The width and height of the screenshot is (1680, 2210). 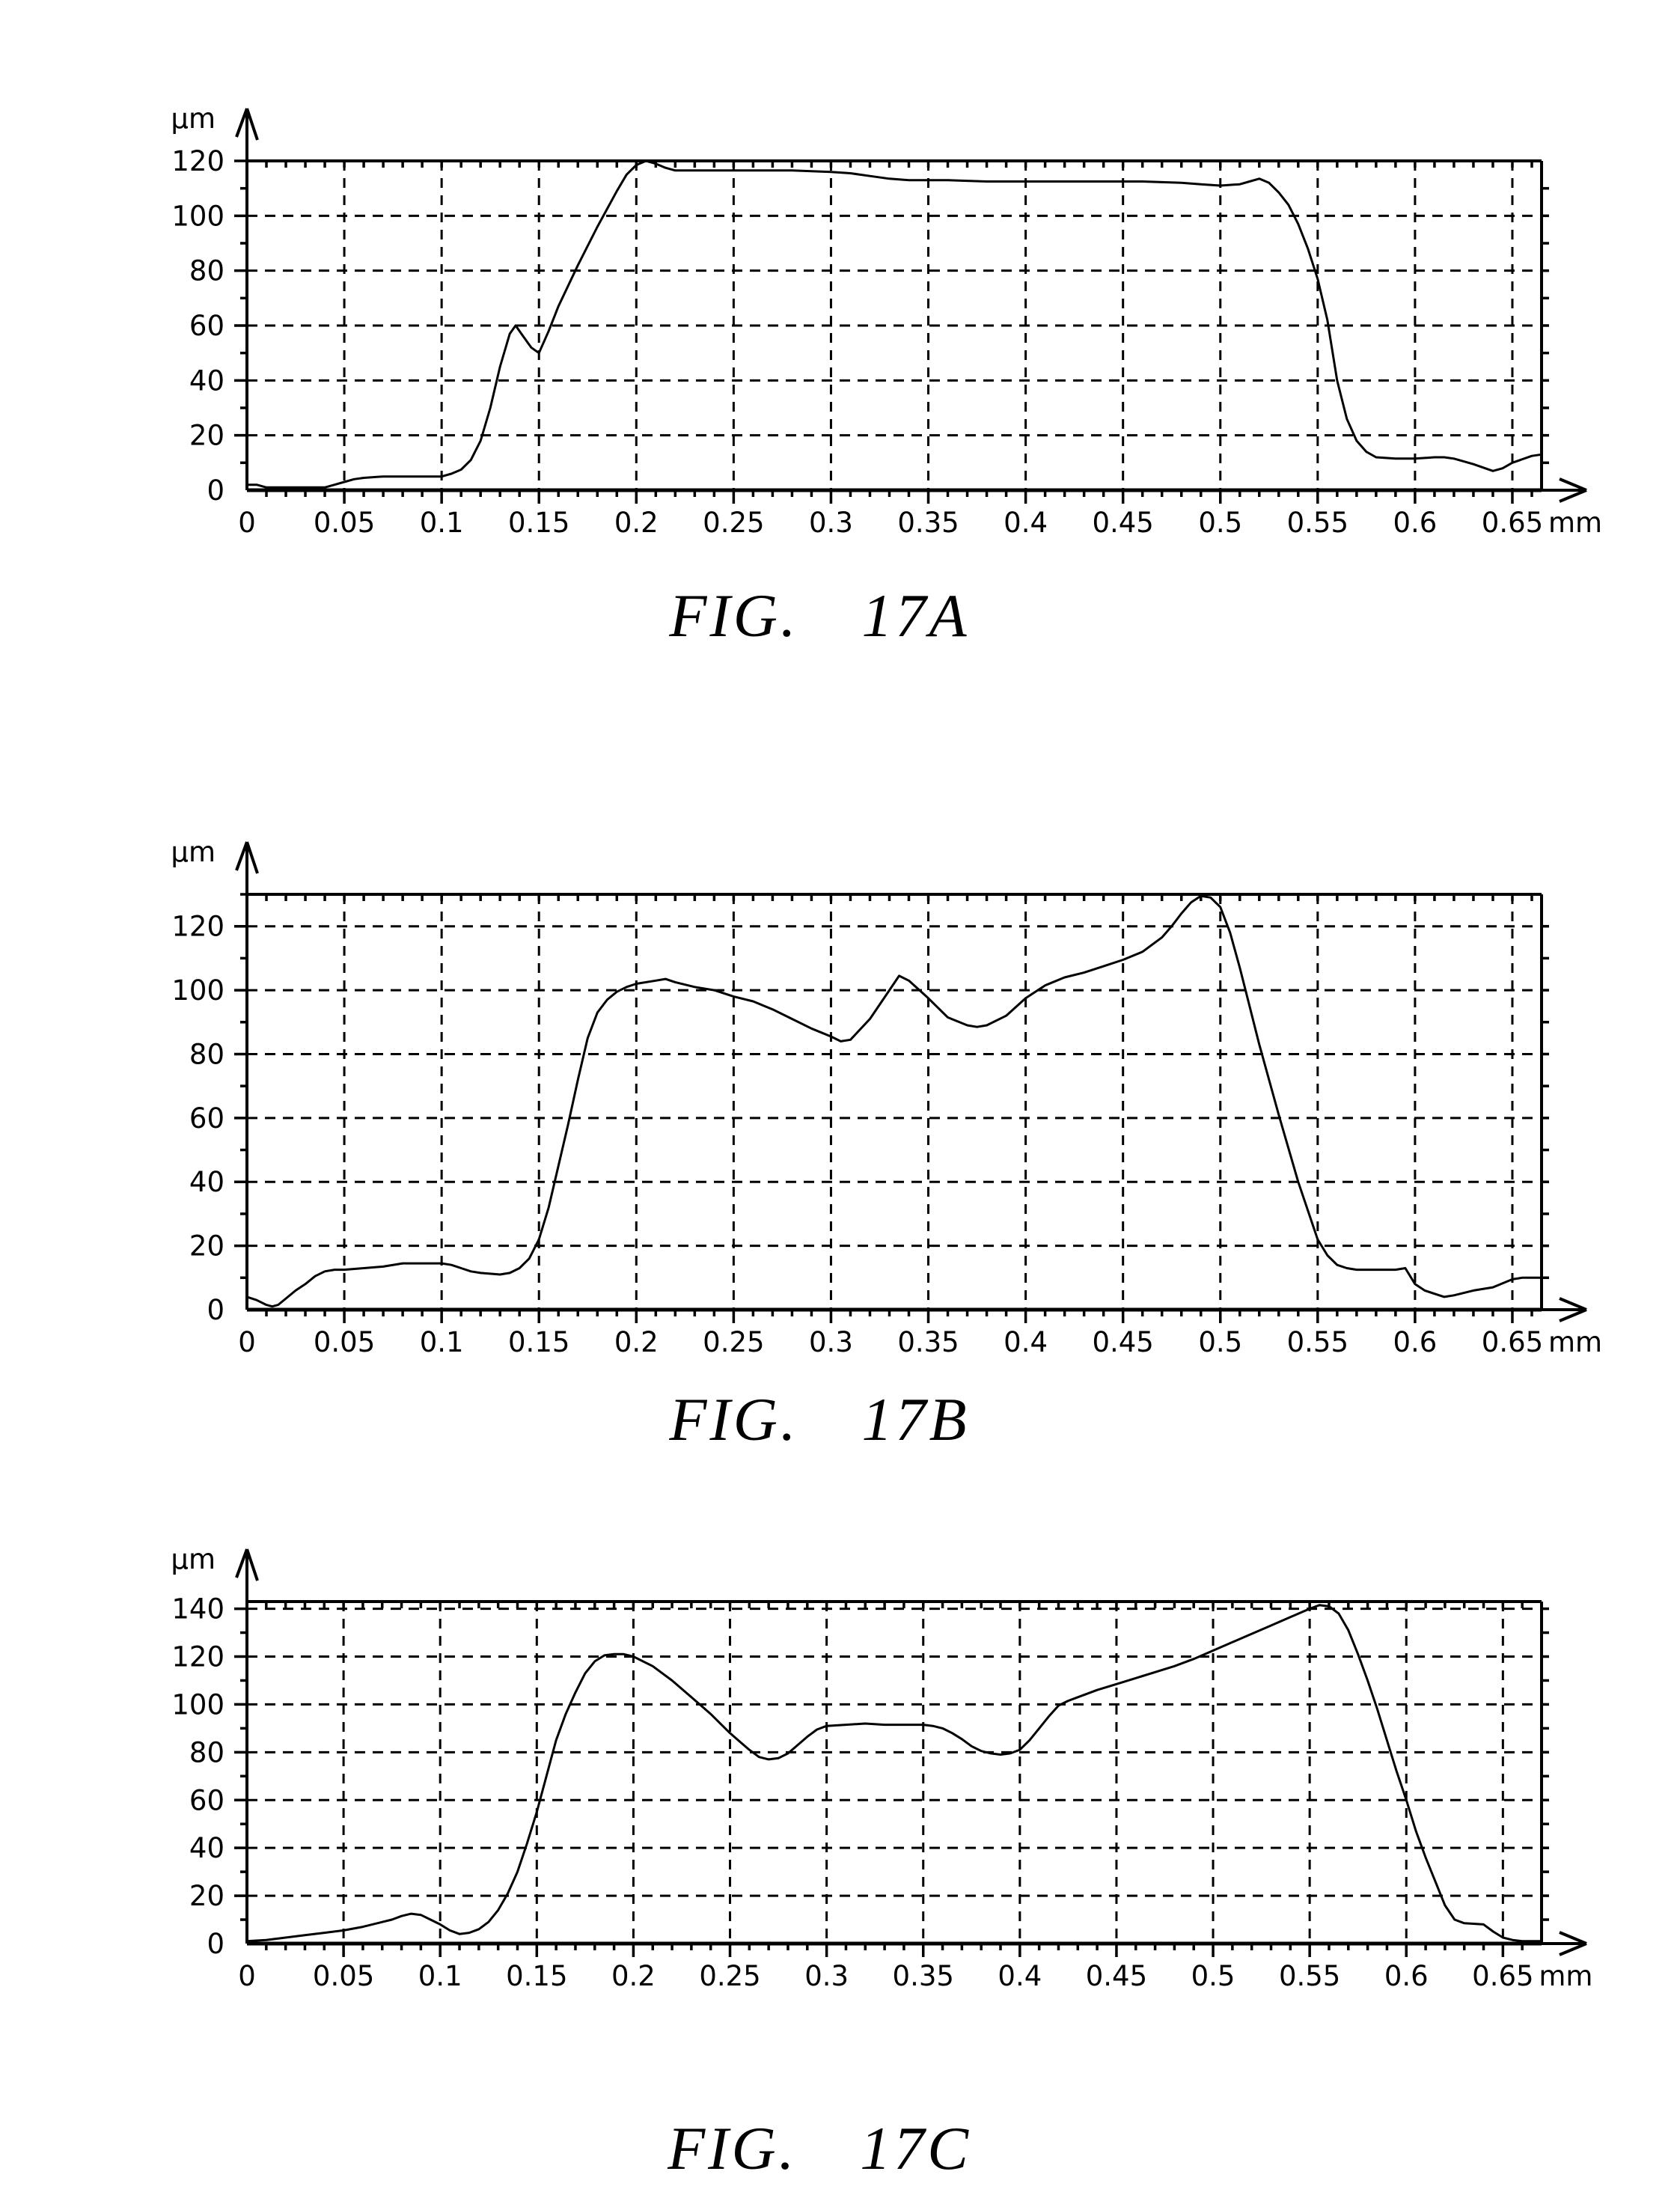 I want to click on caption-fig-number: 17A, so click(x=915, y=616).